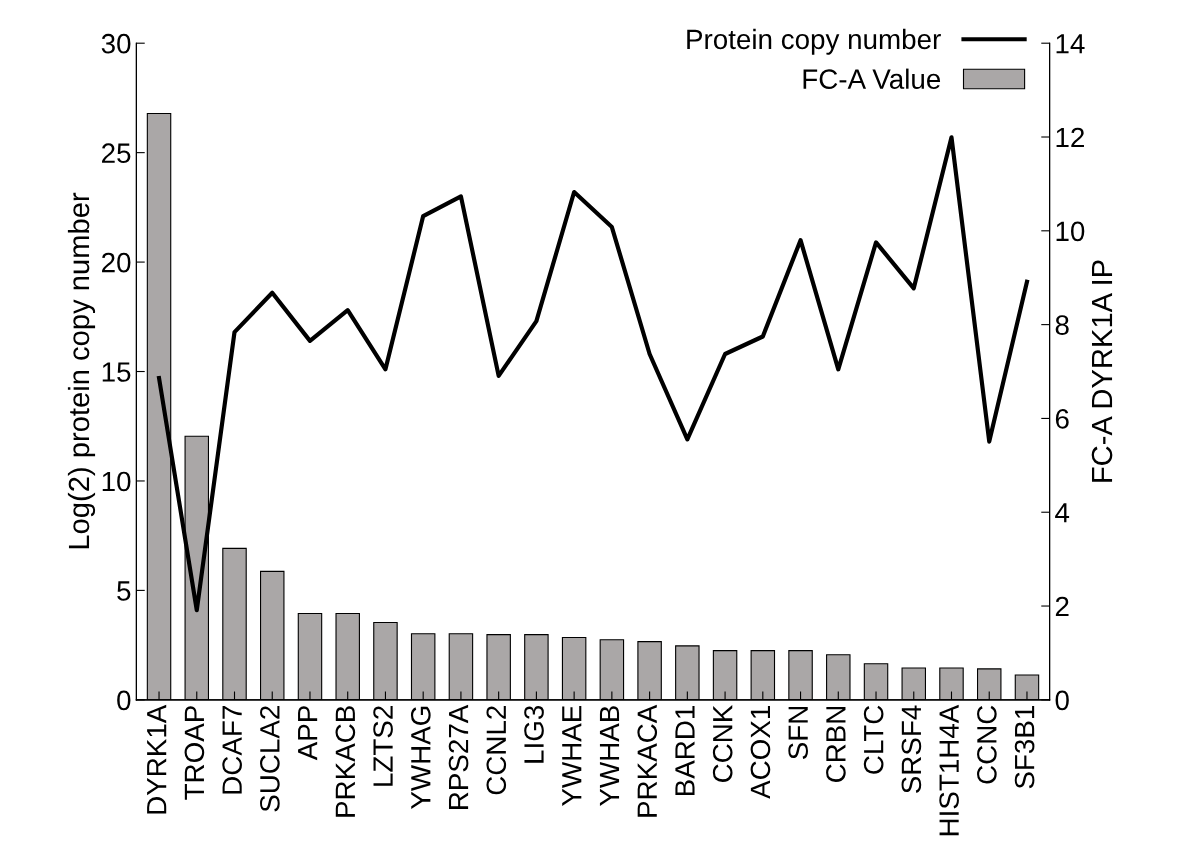 The image size is (1186, 864). What do you see at coordinates (949, 770) in the screenshot?
I see `x-tick-label: HIST1H4A` at bounding box center [949, 770].